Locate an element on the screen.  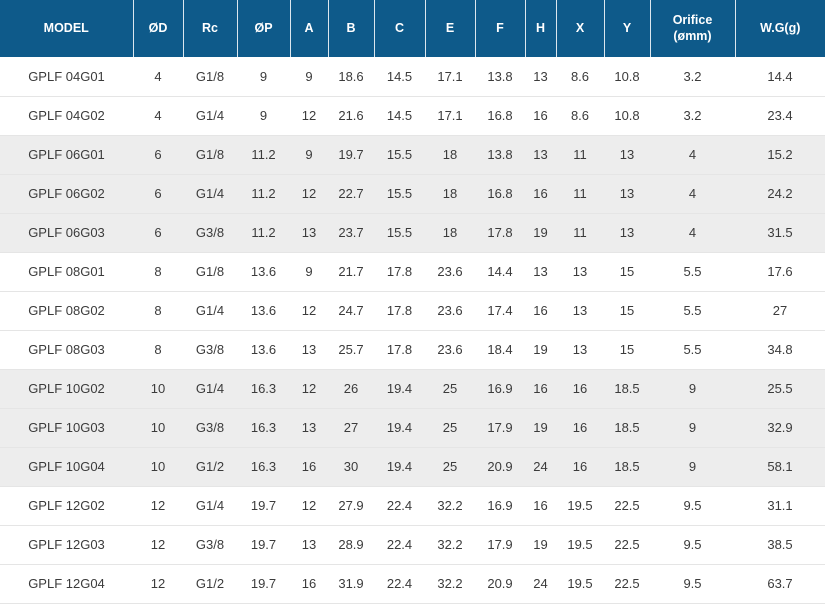
cell-f: 18.4 is located at coordinates (500, 350).